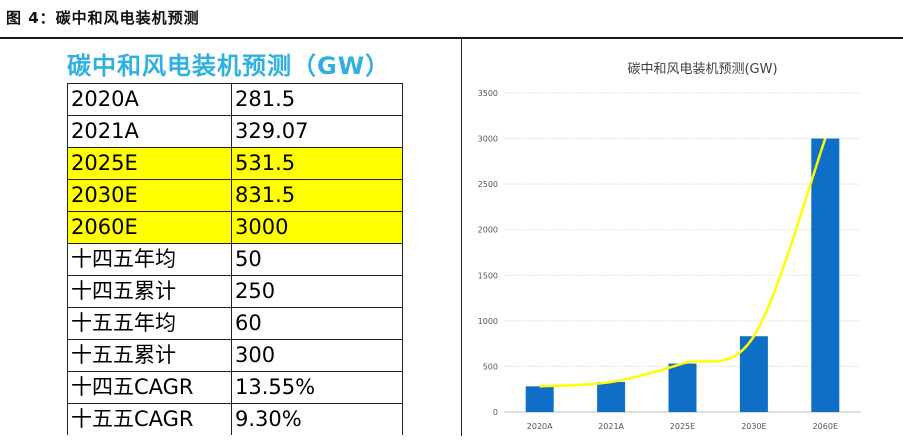 The image size is (903, 440). I want to click on table-title: 碳中和风电装机预测（GW）, so click(229, 66).